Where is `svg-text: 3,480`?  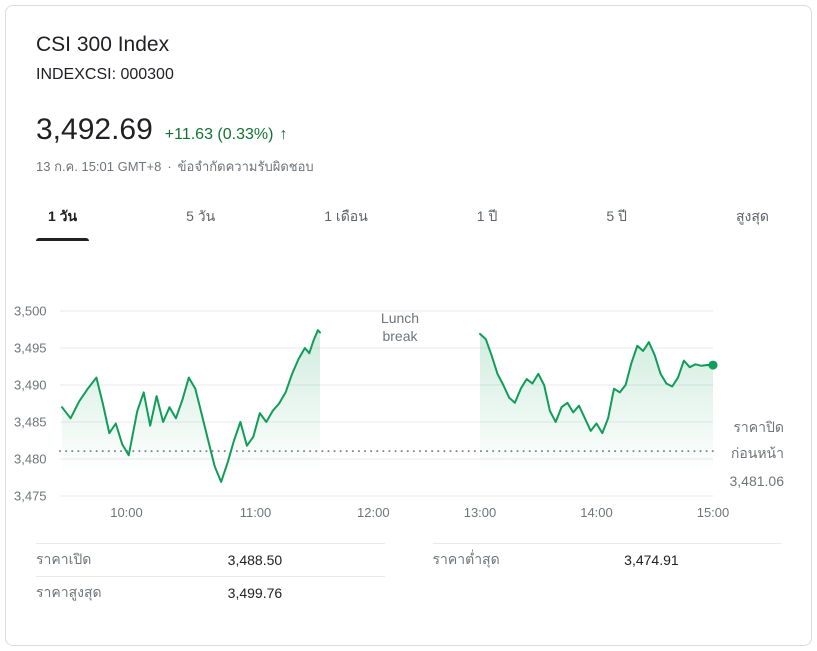
svg-text: 3,480 is located at coordinates (30, 459).